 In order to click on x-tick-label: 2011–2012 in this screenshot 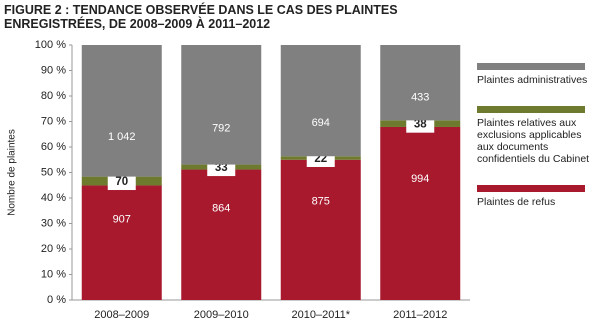, I will do `click(420, 315)`.